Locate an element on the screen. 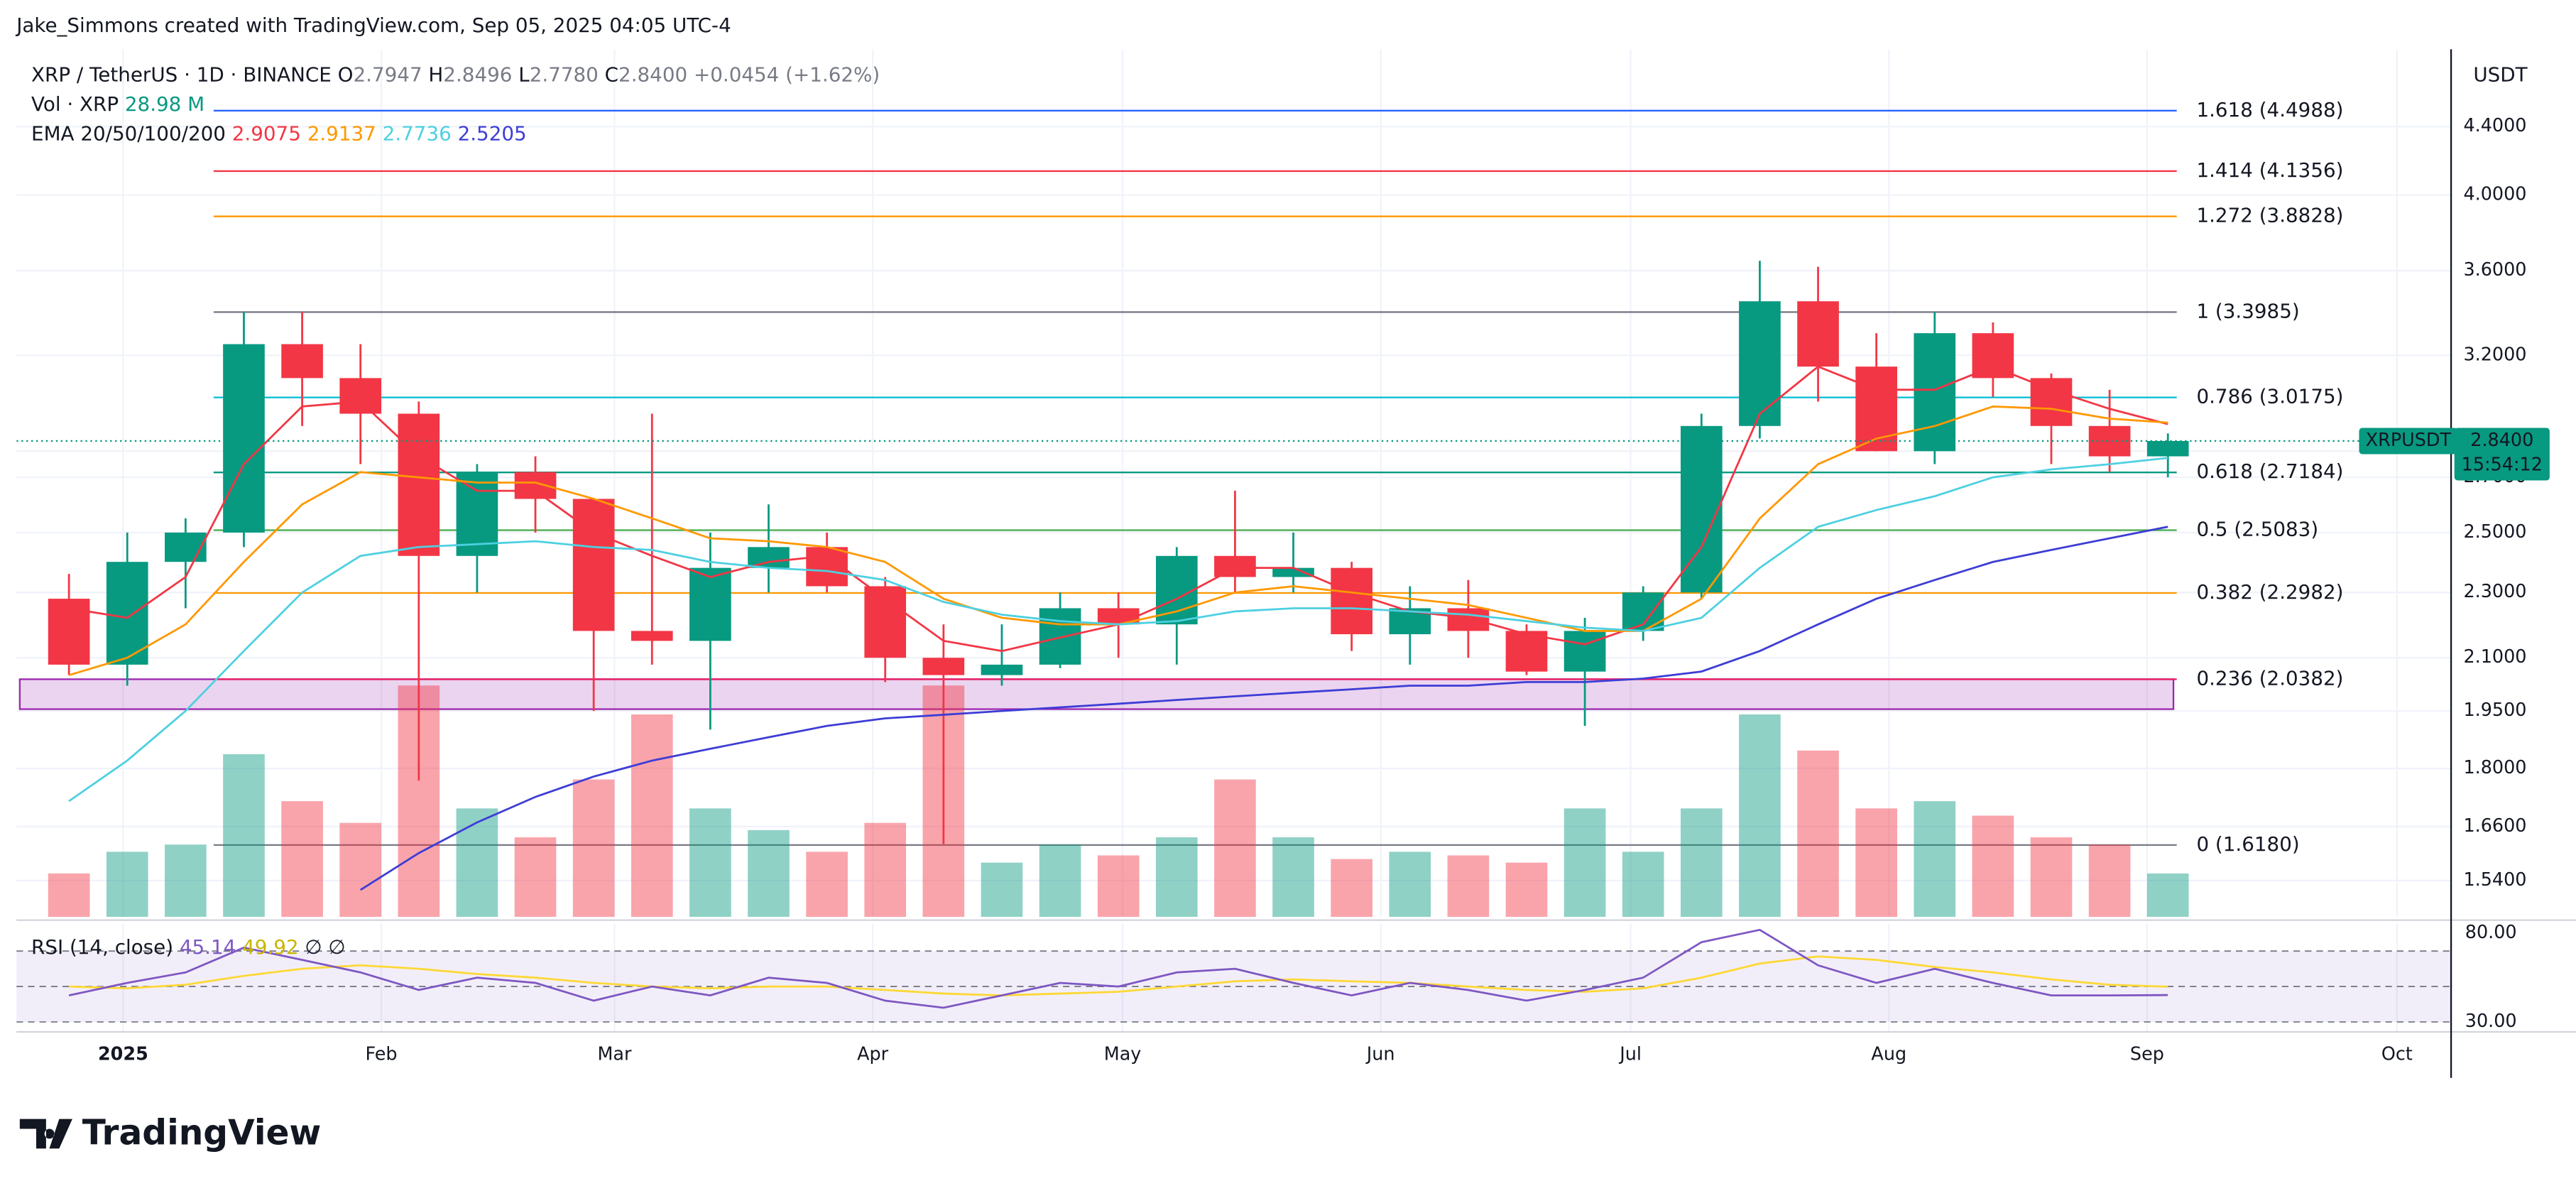 This screenshot has width=2576, height=1186. y-tick-label: 4.4000 is located at coordinates (2494, 125).